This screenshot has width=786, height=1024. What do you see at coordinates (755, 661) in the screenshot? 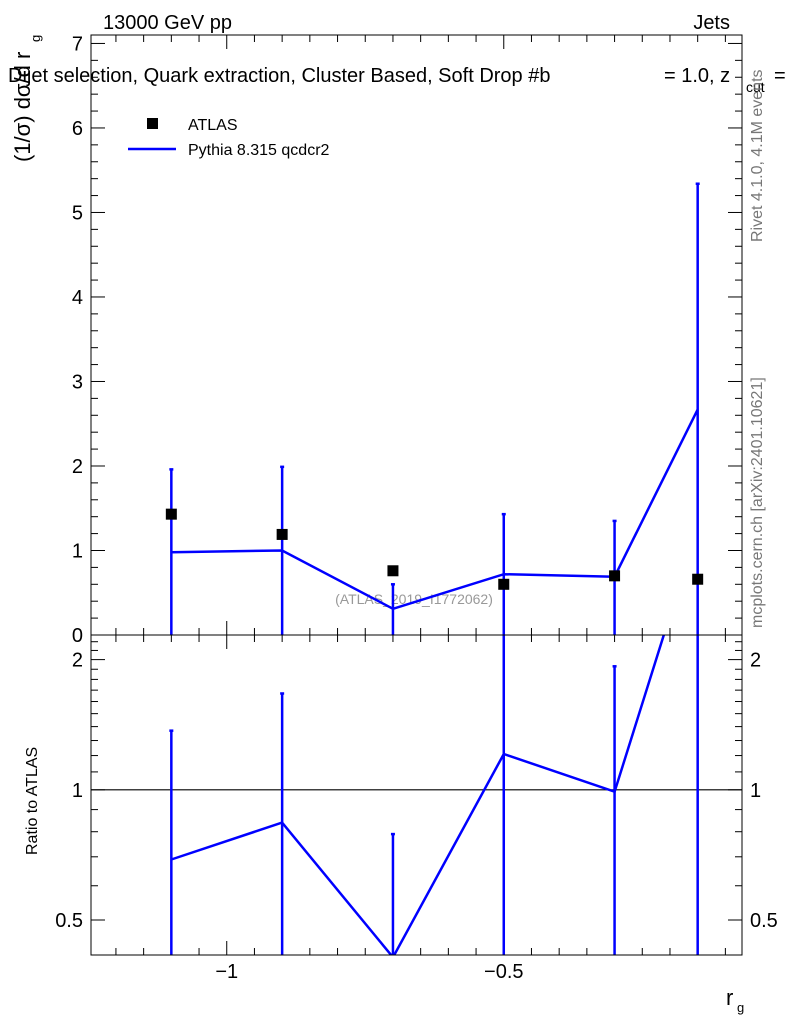
I see `ratio-ytick-label-right: 2` at bounding box center [755, 661].